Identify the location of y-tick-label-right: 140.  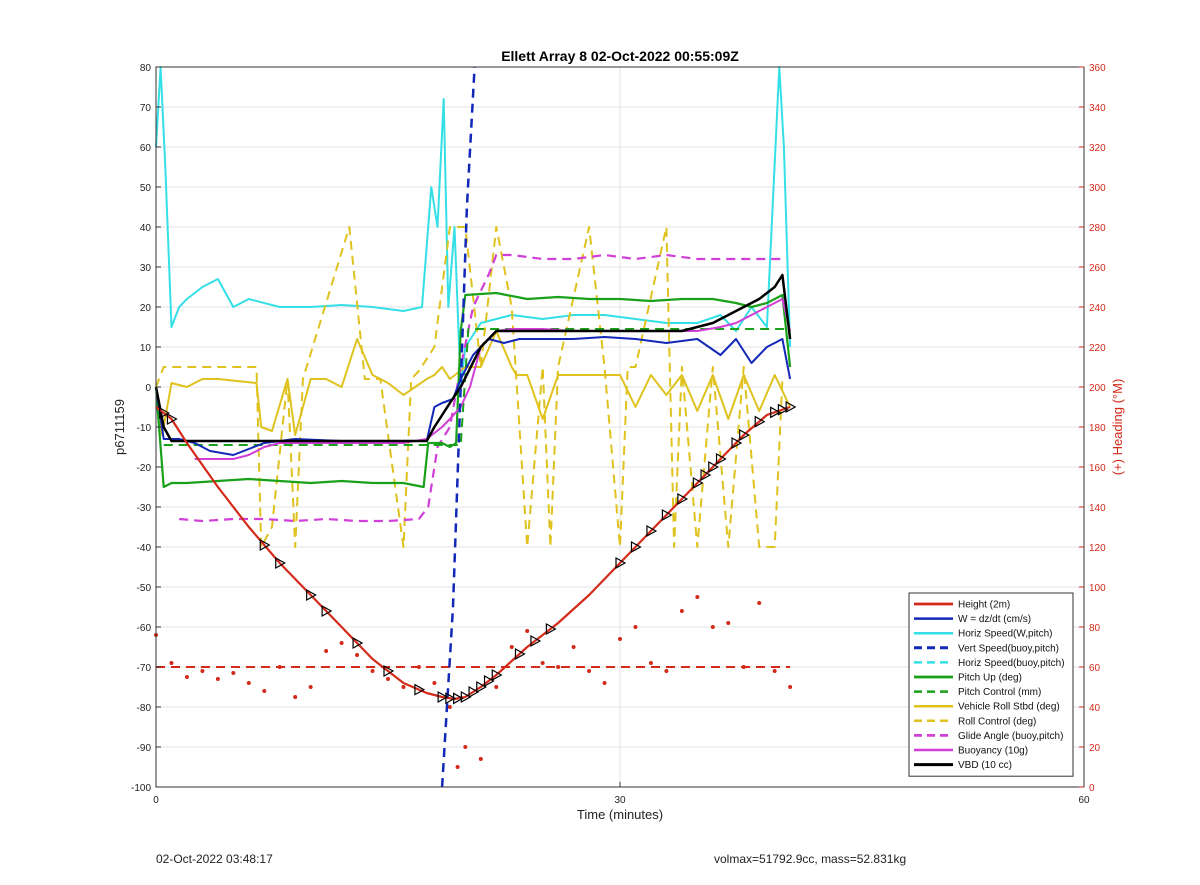
(1097, 508).